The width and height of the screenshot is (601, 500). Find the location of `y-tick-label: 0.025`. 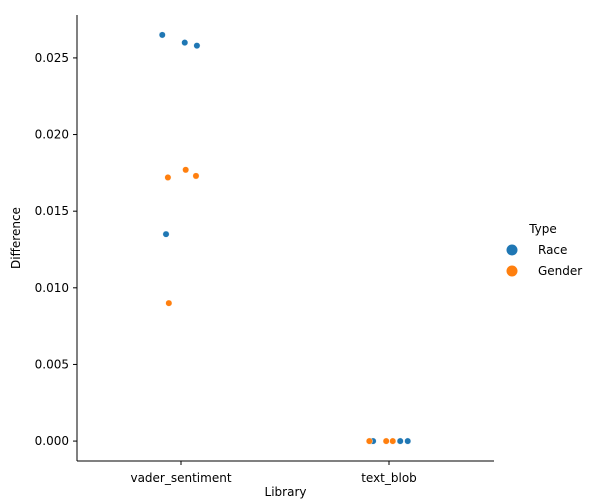

y-tick-label: 0.025 is located at coordinates (52, 58).